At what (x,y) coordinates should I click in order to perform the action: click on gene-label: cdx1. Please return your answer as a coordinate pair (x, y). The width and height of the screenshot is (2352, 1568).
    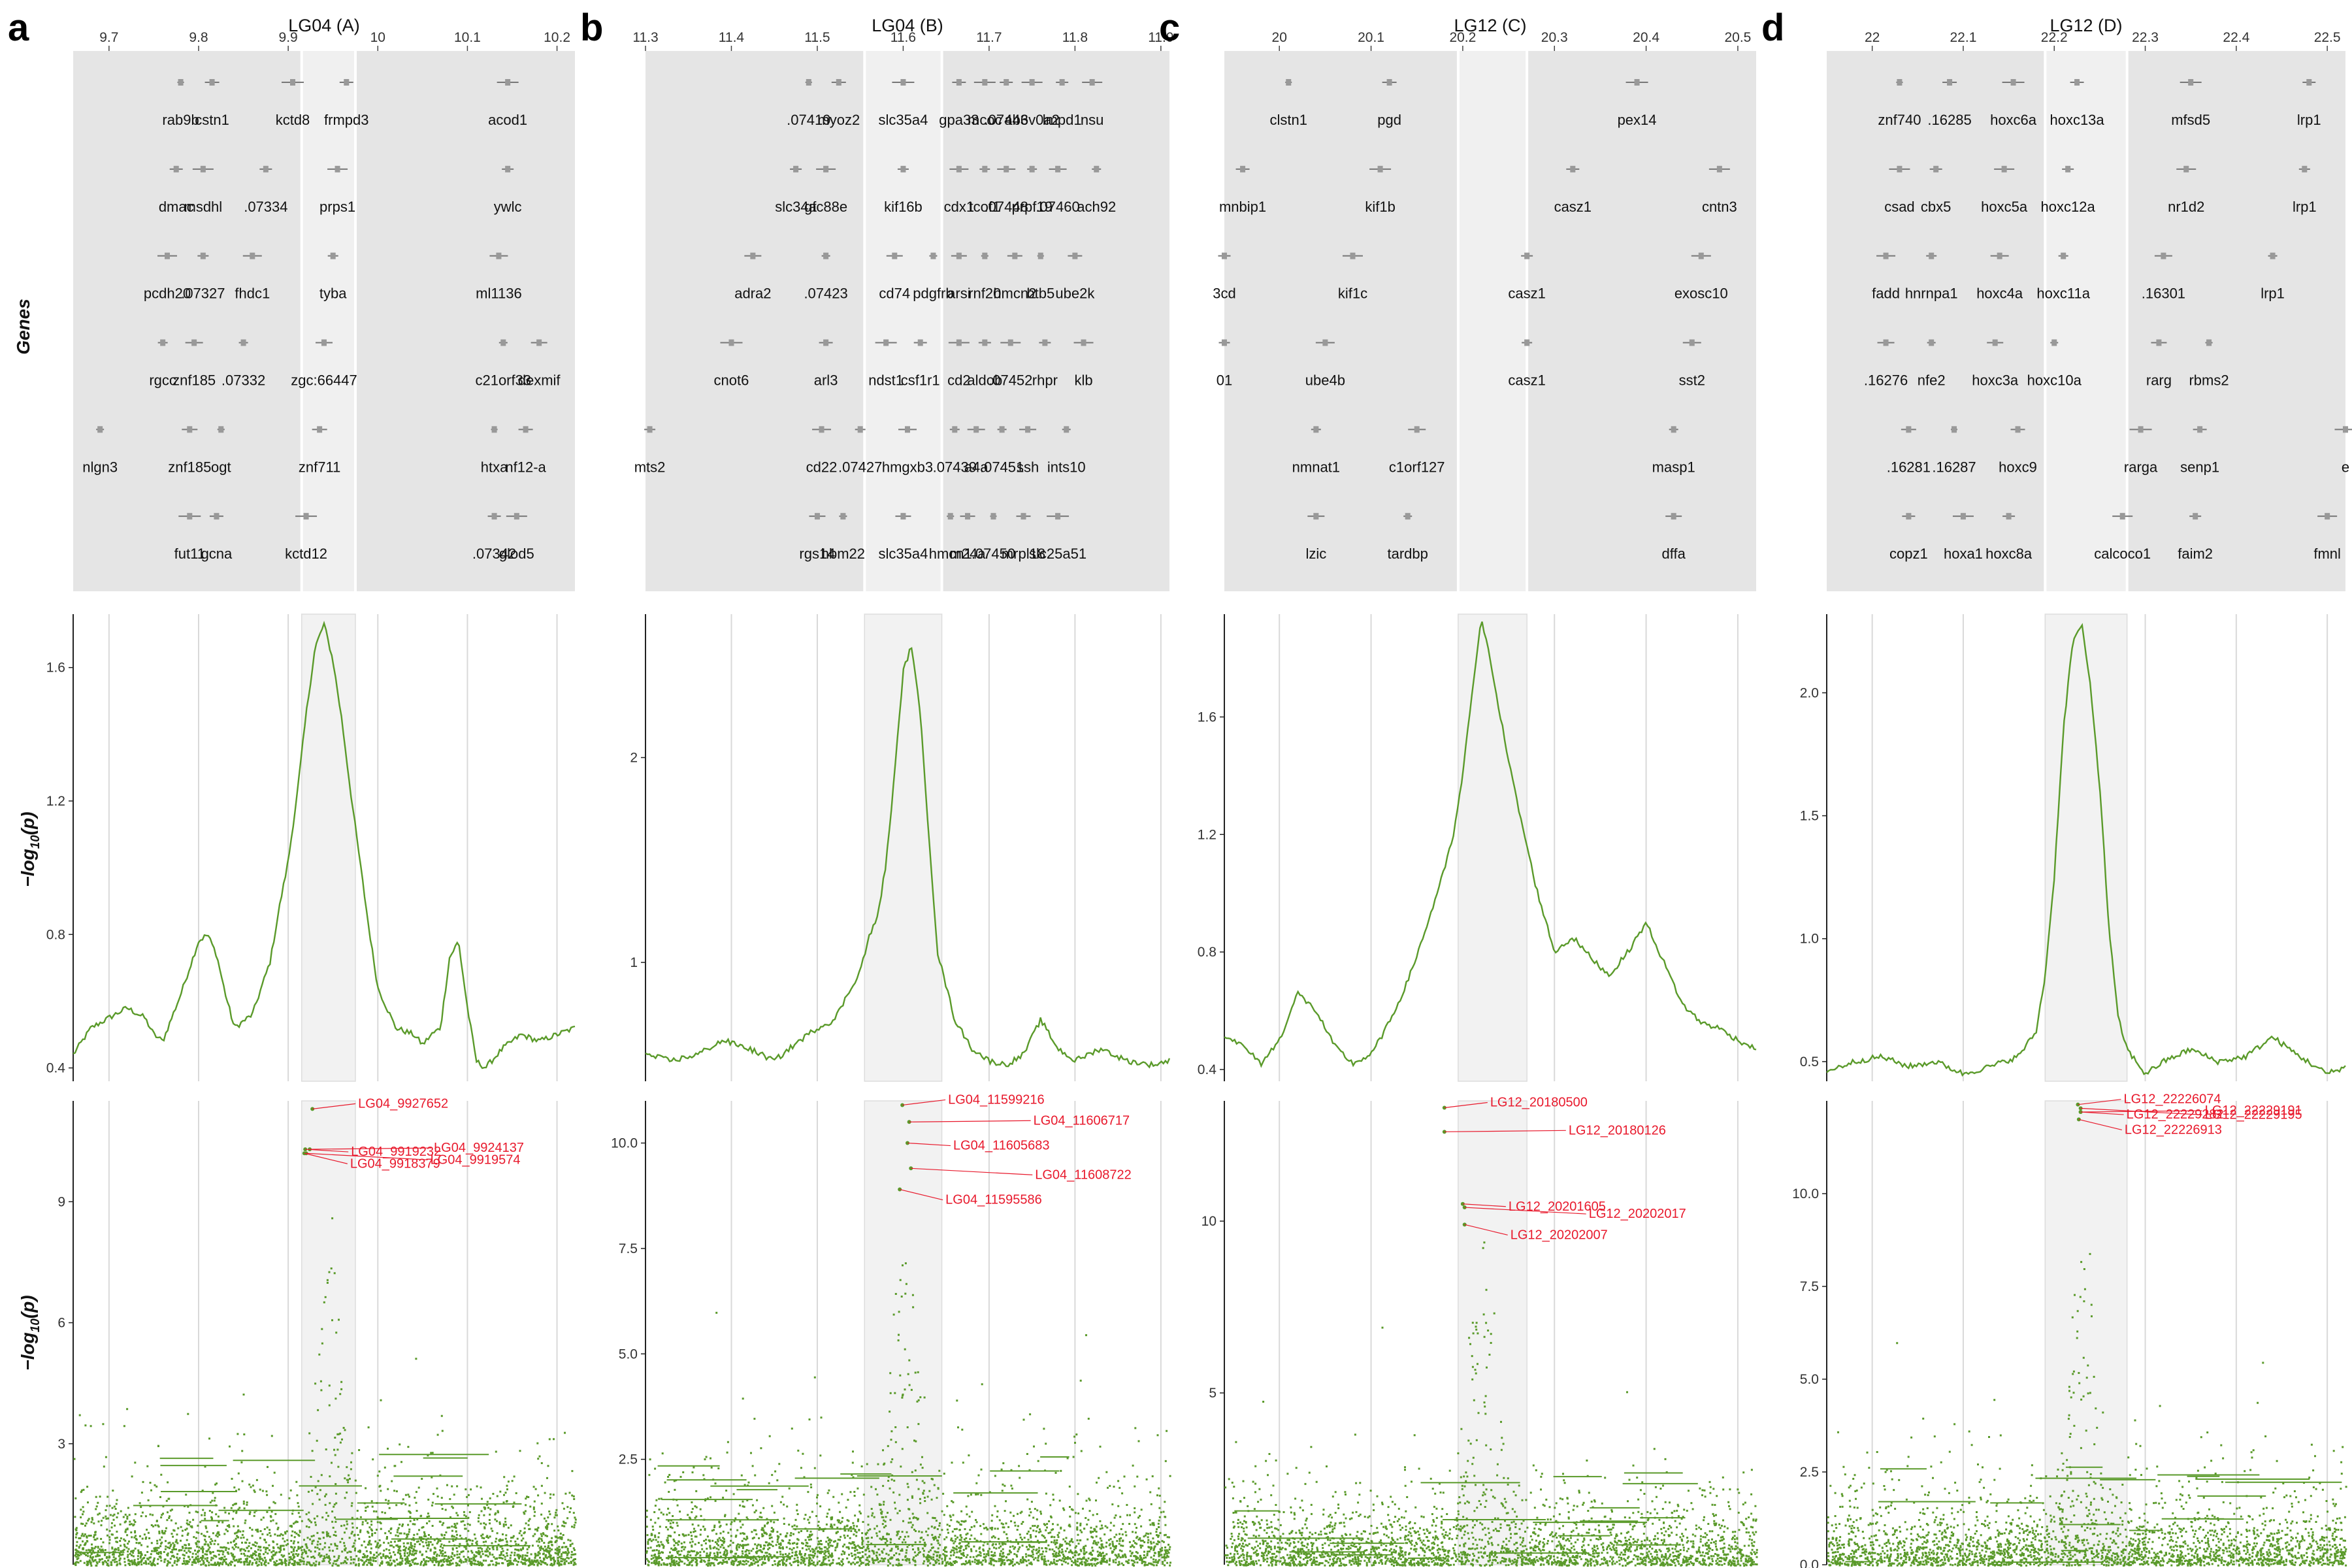
    Looking at the image, I should click on (959, 207).